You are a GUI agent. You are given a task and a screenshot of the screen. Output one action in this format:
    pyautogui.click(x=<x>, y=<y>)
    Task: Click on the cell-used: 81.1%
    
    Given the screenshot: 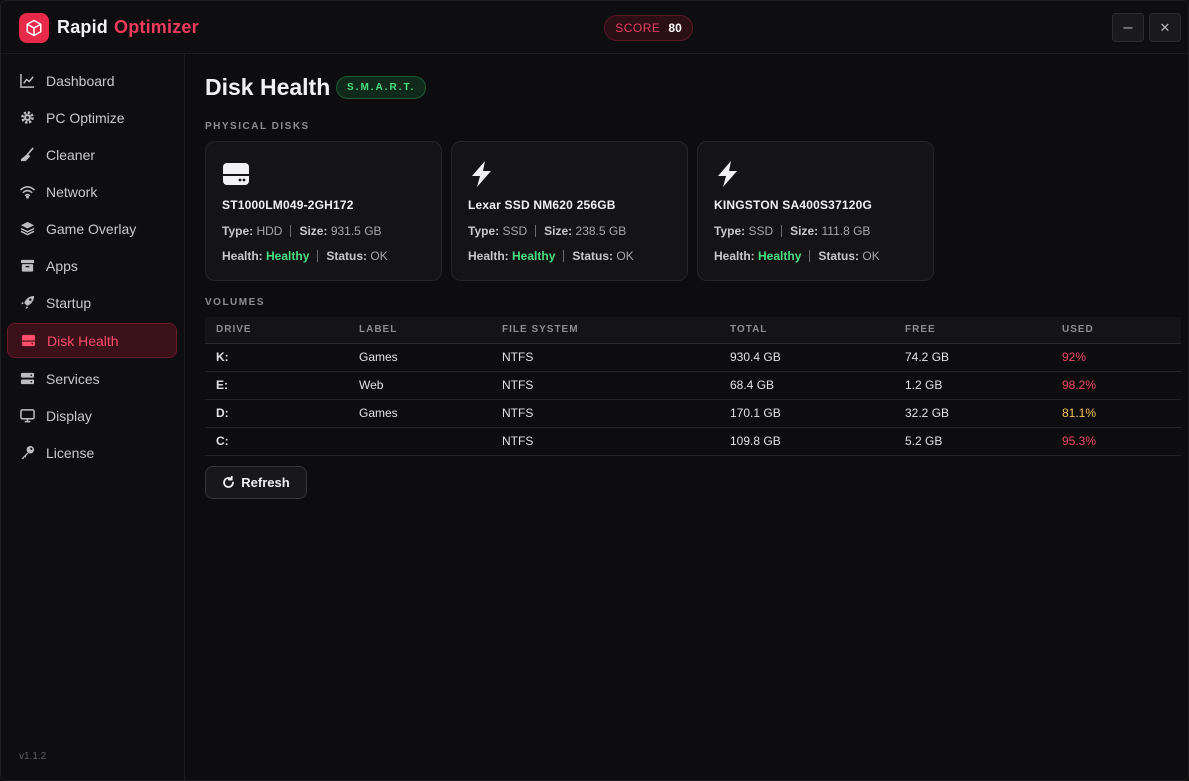 What is the action you would take?
    pyautogui.click(x=1116, y=413)
    